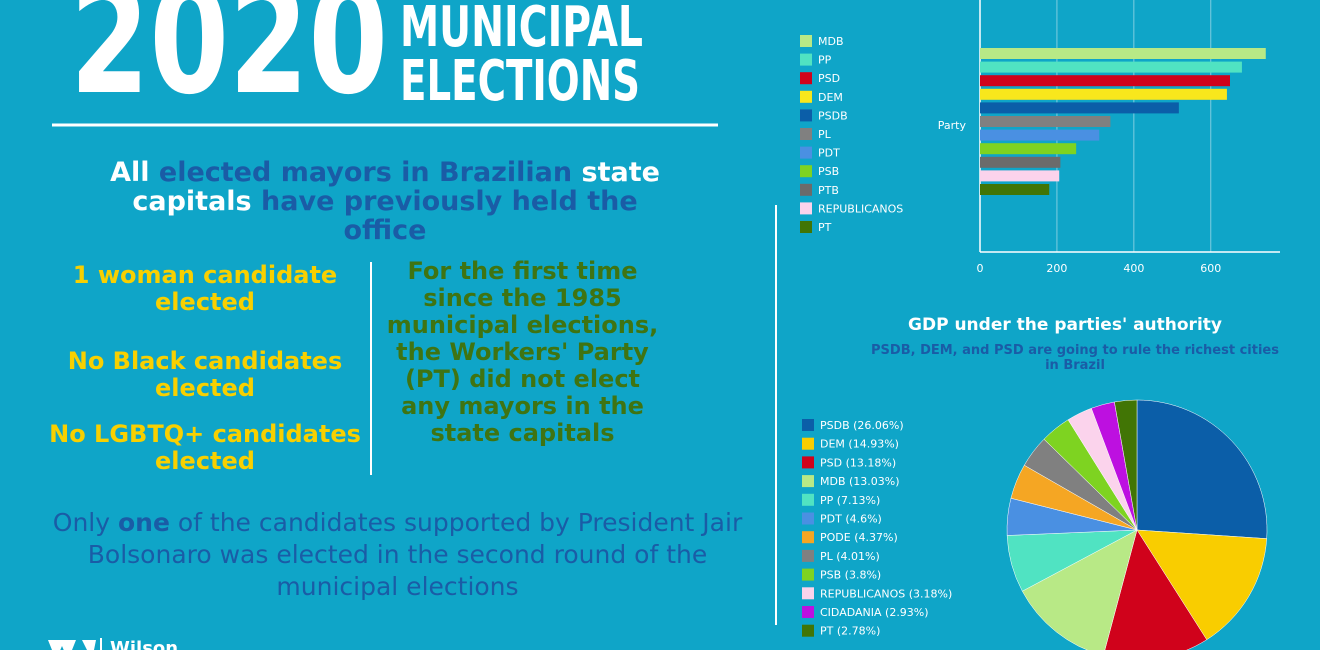 The image size is (1320, 650). I want to click on legend-label: PP, so click(825, 60).